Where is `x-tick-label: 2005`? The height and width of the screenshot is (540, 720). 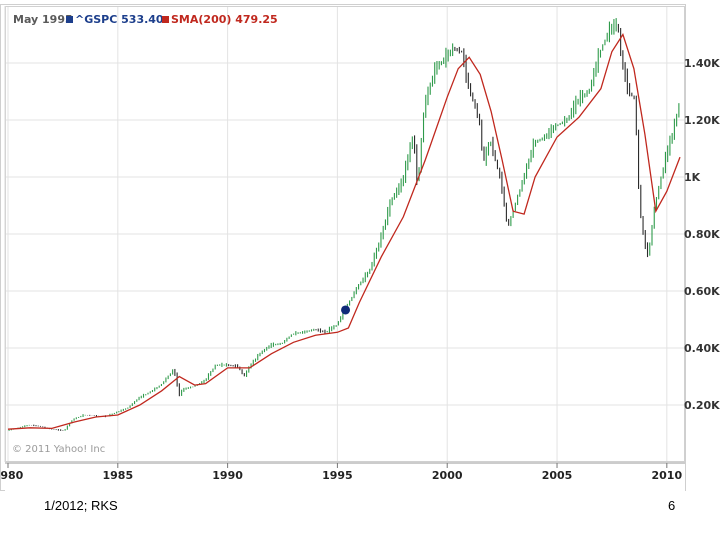 x-tick-label: 2005 is located at coordinates (557, 475).